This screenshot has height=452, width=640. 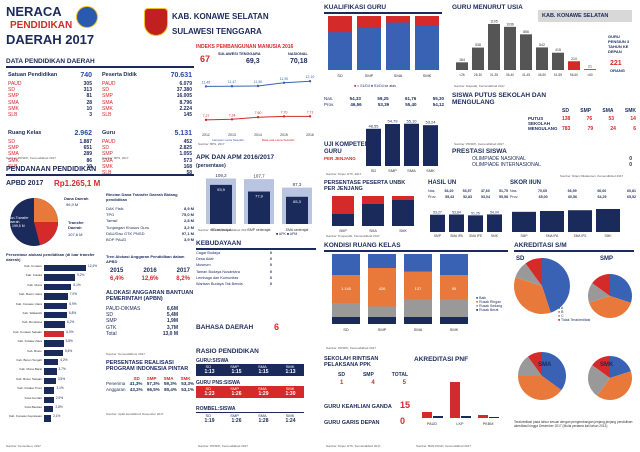 What do you see at coordinates (609, 236) in the screenshot?
I see `bar-category: SMK` at bounding box center [609, 236].